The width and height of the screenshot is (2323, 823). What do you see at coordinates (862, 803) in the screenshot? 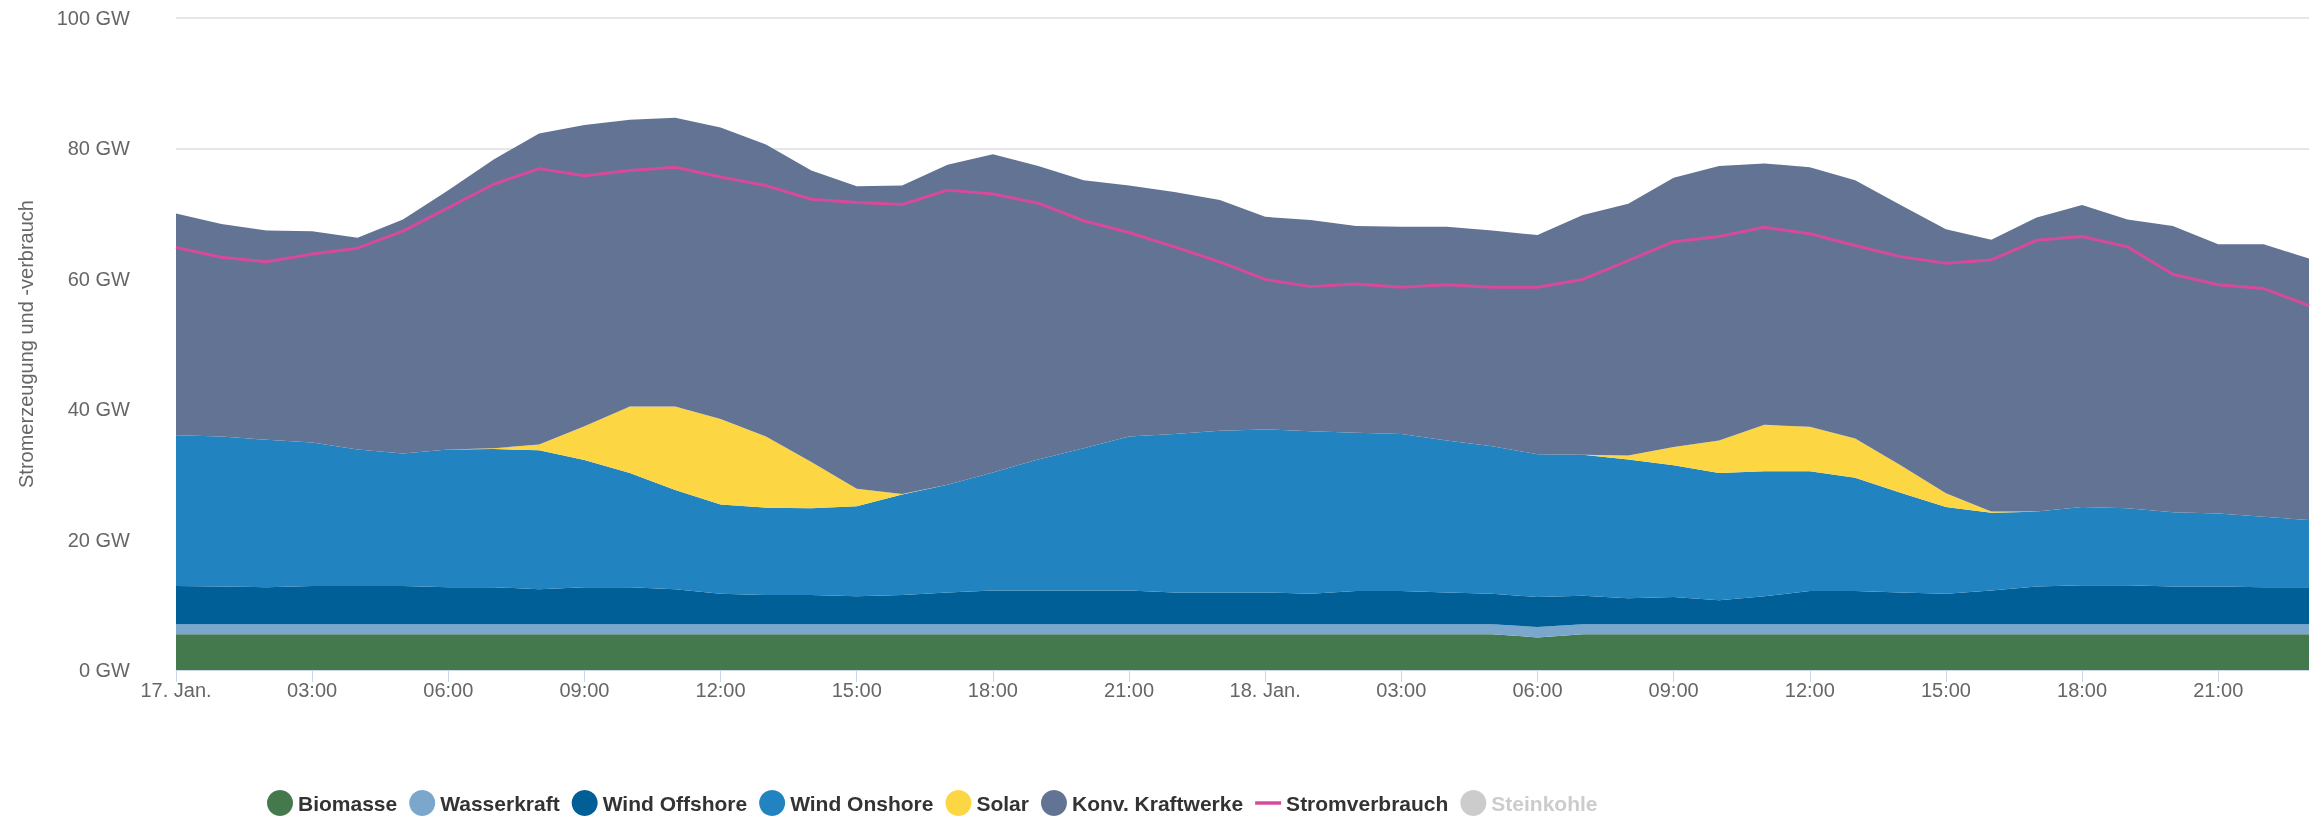
I see `legend-label: Wind Onshore` at bounding box center [862, 803].